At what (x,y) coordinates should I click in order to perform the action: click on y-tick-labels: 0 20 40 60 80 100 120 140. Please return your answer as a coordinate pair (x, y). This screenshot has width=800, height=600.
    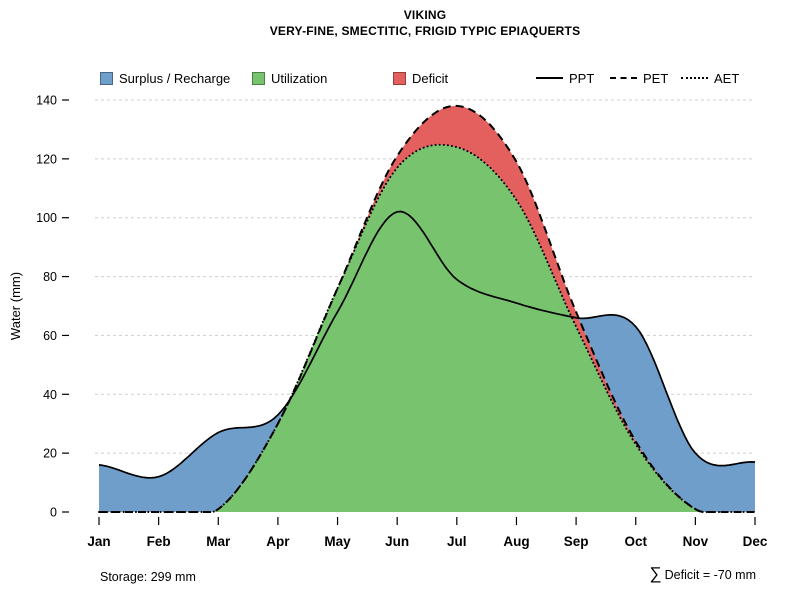
    Looking at the image, I should click on (46, 307).